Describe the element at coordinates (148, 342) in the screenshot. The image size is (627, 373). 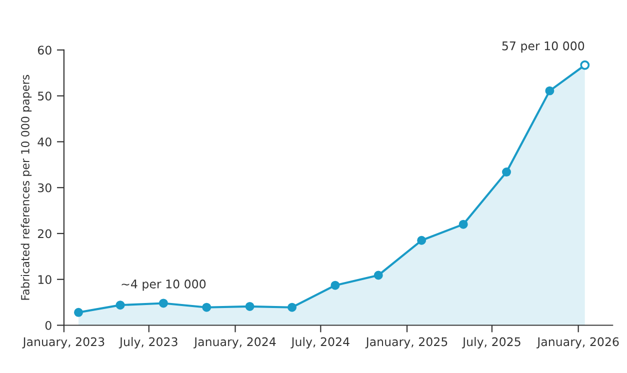
I see `x-tick-label: July, 2023` at that location.